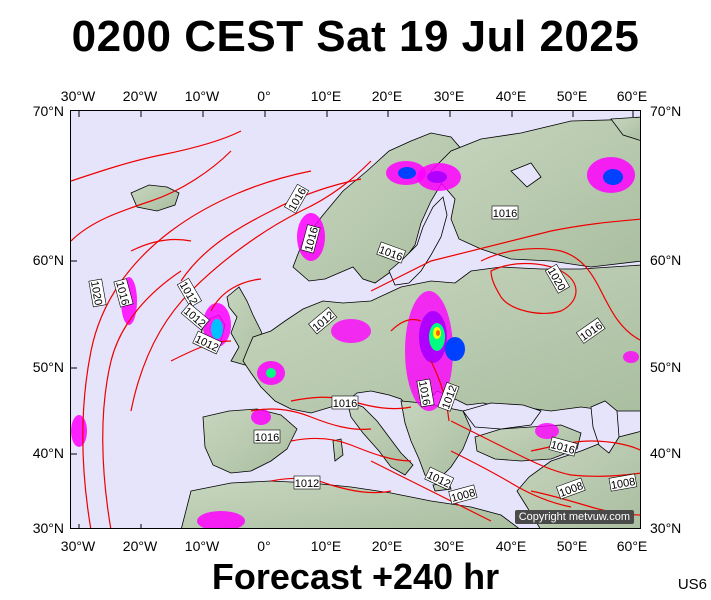 The height and width of the screenshot is (600, 711). Describe the element at coordinates (48, 528) in the screenshot. I see `left-lat-label: 30°N` at that location.